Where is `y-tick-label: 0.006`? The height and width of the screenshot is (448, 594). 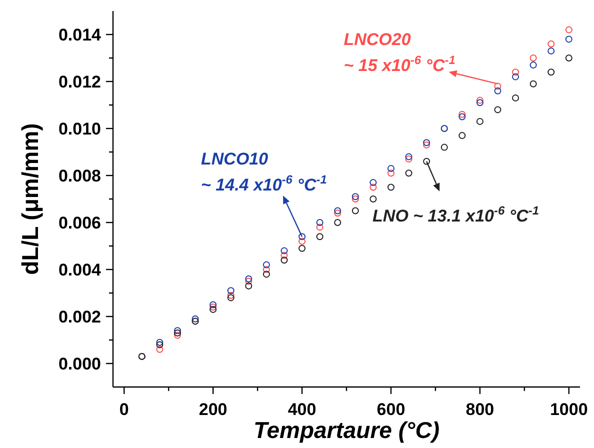 y-tick-label: 0.006 is located at coordinates (79, 223).